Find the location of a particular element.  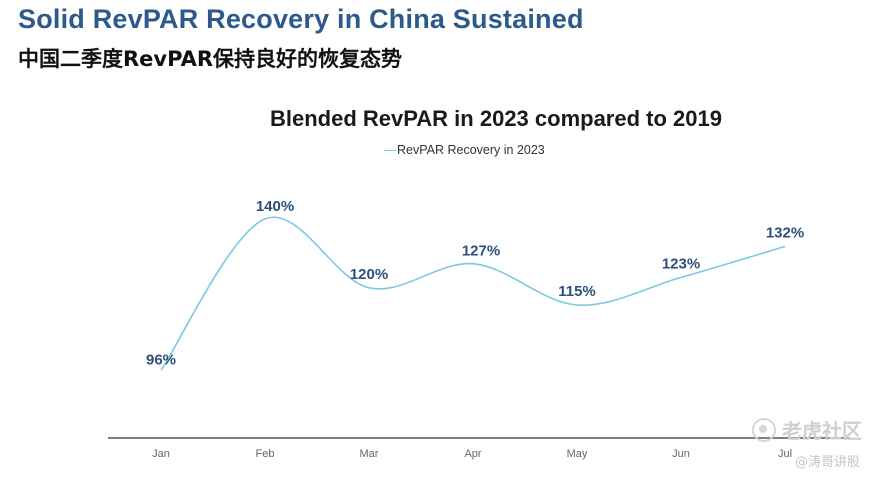

data-label: 132% is located at coordinates (785, 232).